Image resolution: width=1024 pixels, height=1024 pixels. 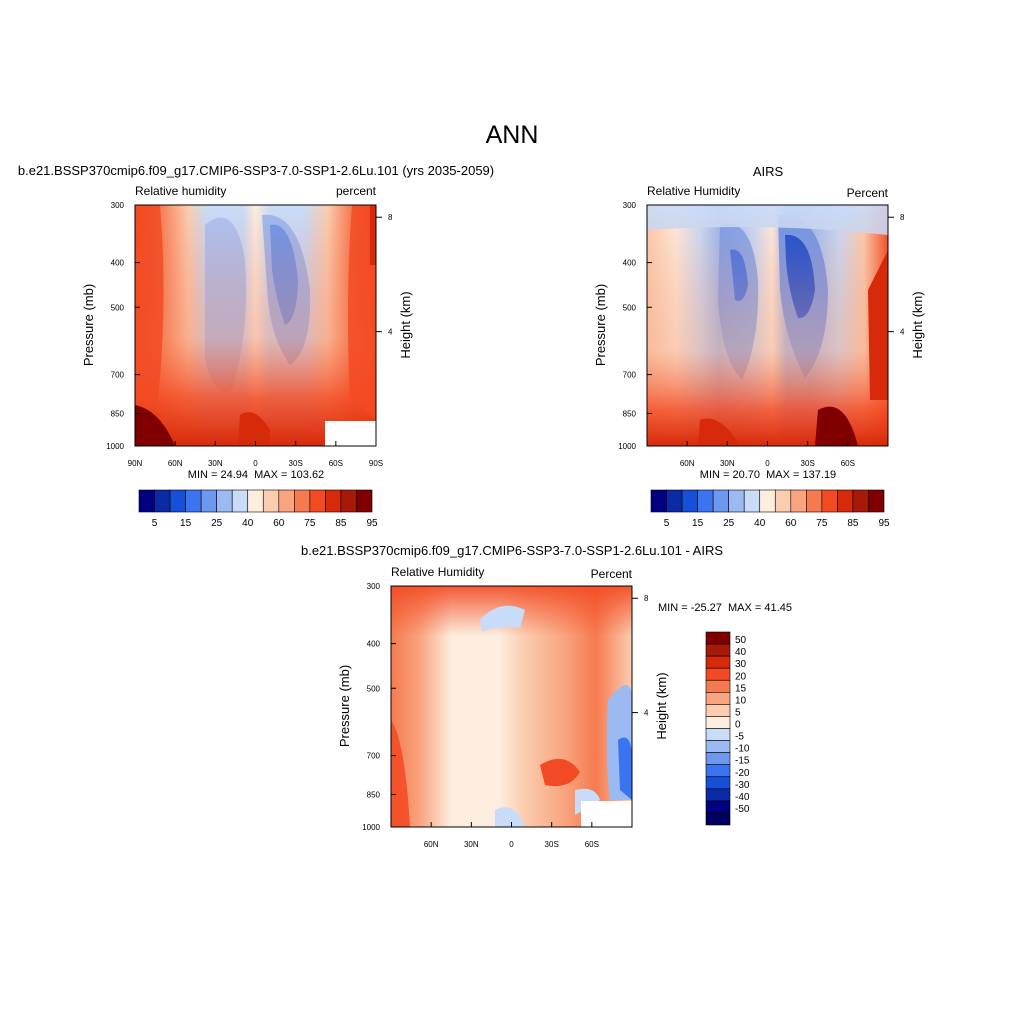 What do you see at coordinates (661, 705) in the screenshot?
I see `panel-diff-ylabel-right: Height (km)` at bounding box center [661, 705].